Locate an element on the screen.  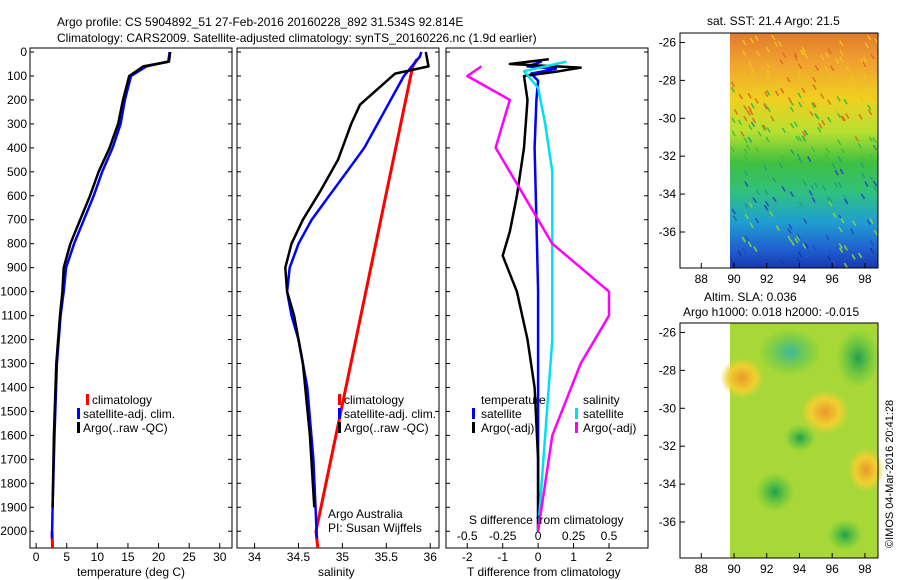
legend-swatch-t-satellite is located at coordinates (473, 413).